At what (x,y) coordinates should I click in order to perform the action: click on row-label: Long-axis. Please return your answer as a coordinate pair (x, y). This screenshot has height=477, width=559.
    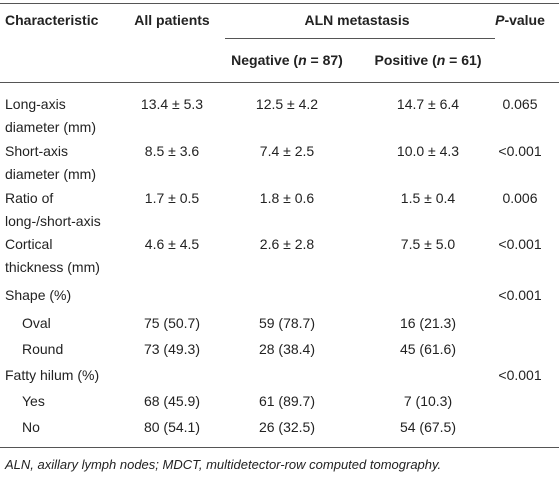
    Looking at the image, I should click on (35, 104).